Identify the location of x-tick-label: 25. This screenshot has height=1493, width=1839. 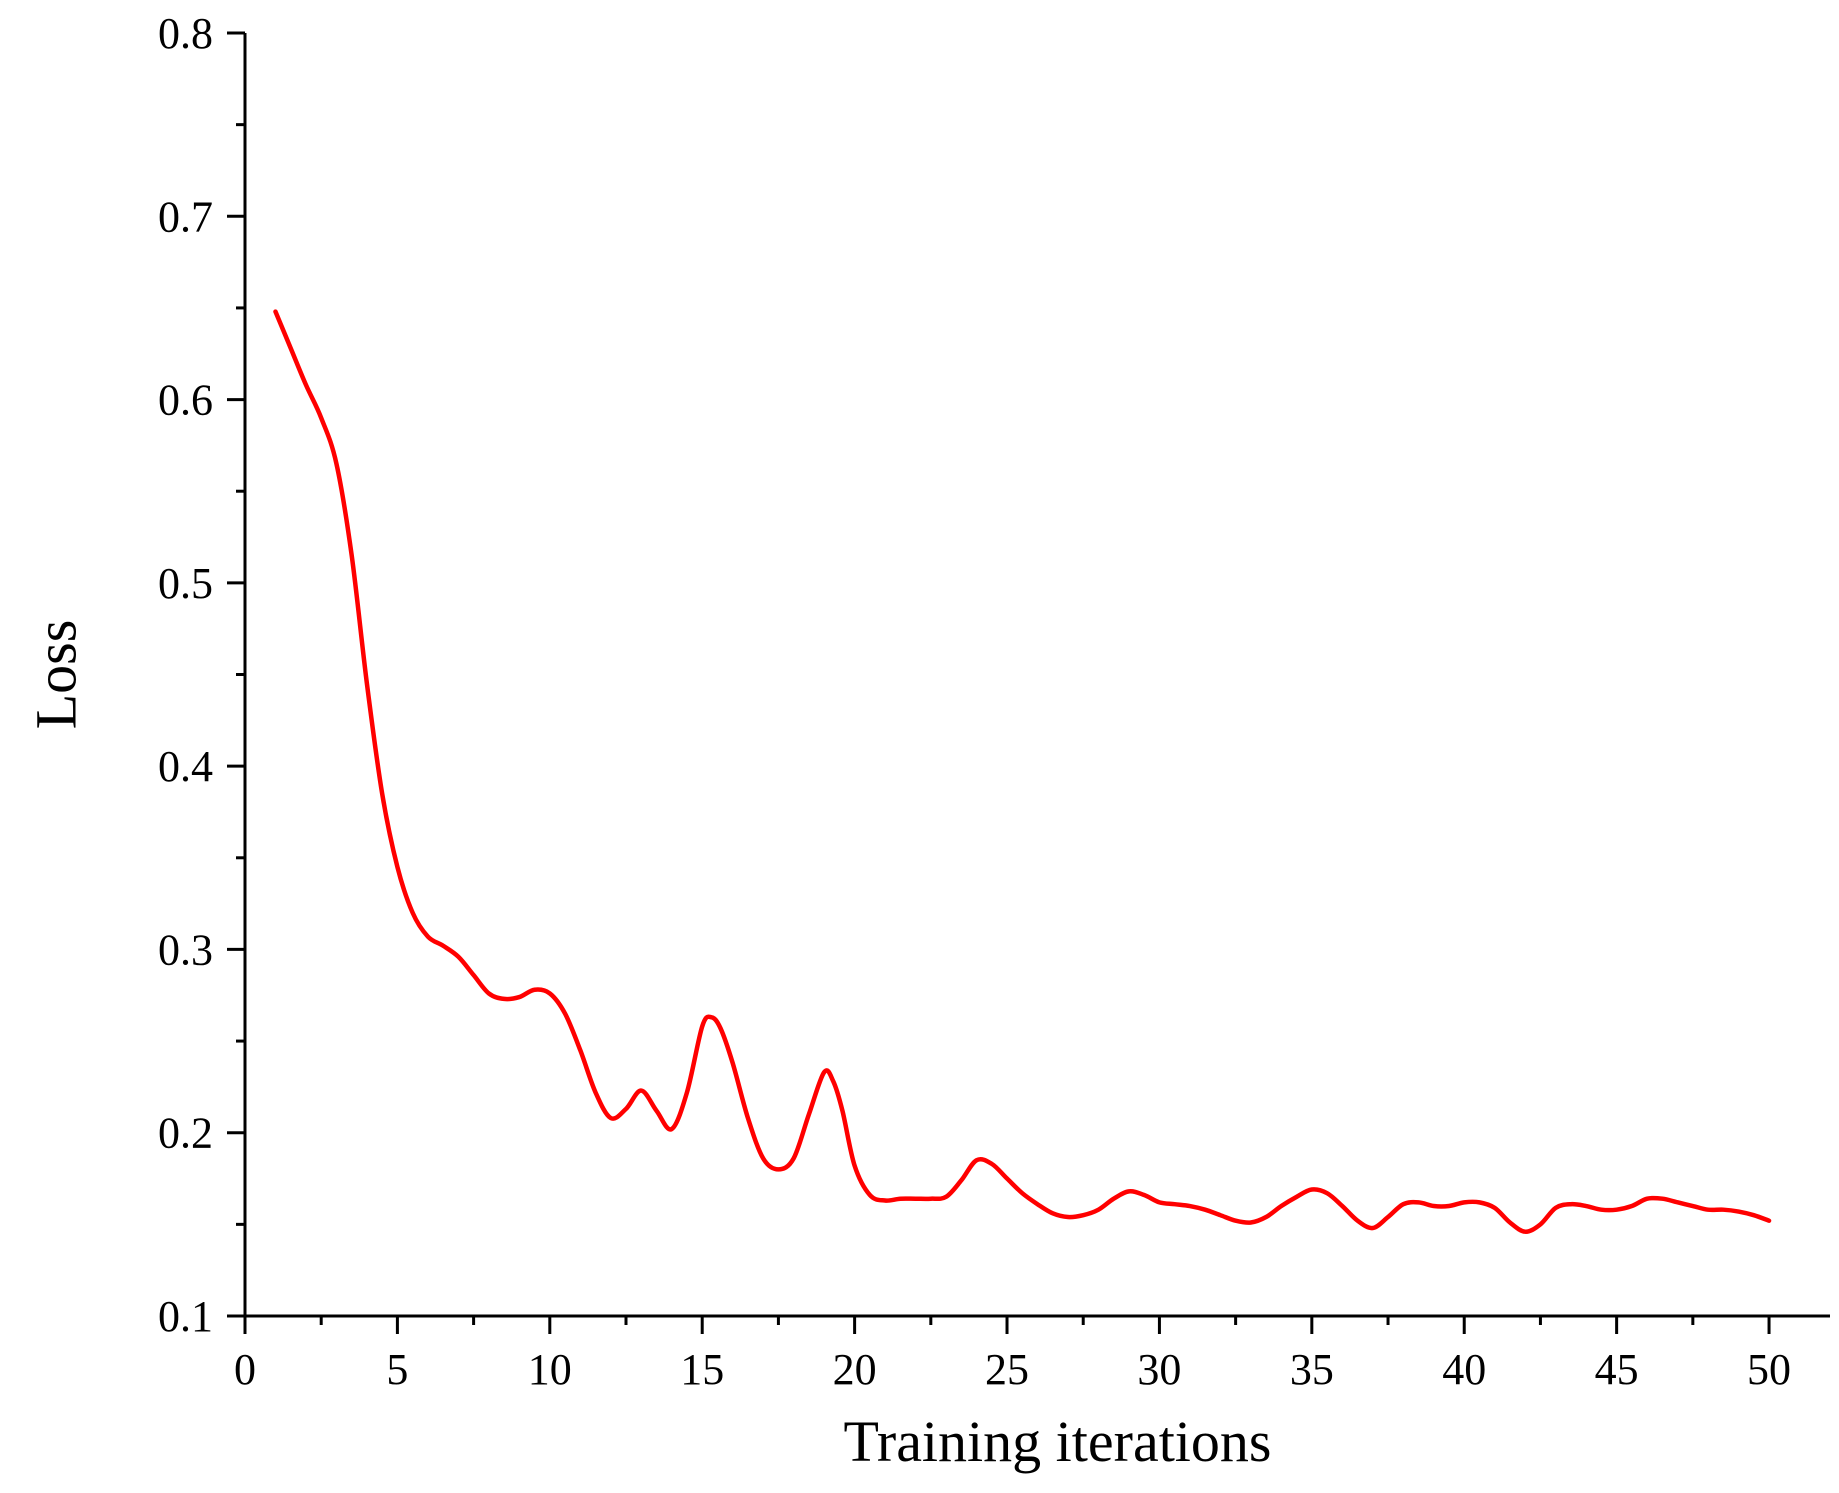
(1007, 1369).